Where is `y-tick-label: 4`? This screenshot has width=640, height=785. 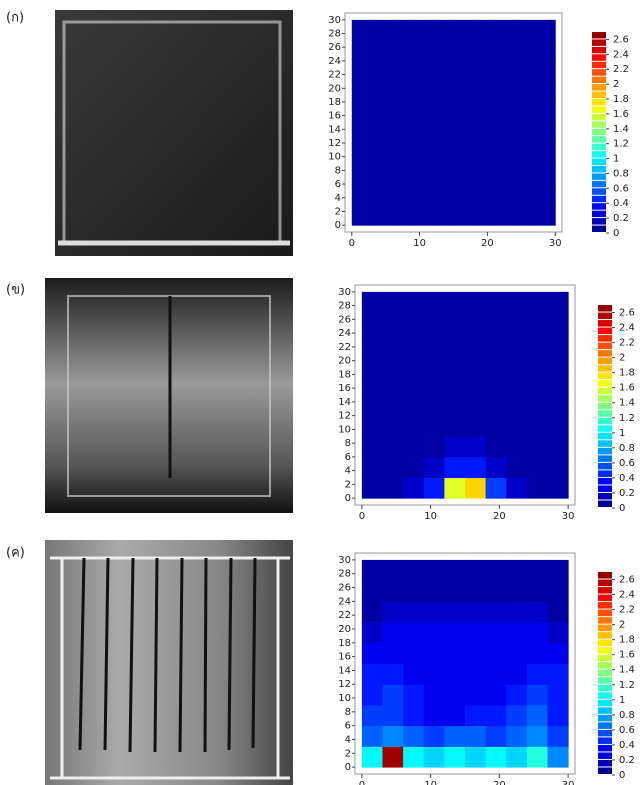 y-tick-label: 4 is located at coordinates (348, 739).